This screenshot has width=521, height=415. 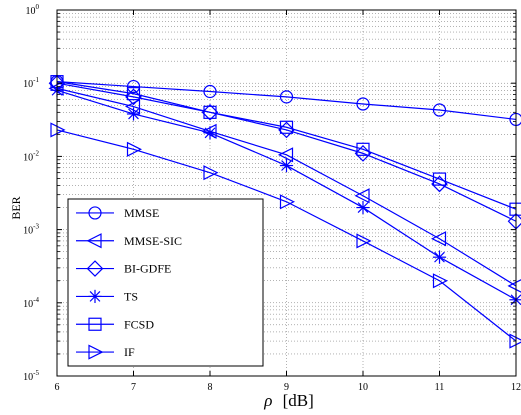 I want to click on series-line, so click(x=286, y=101).